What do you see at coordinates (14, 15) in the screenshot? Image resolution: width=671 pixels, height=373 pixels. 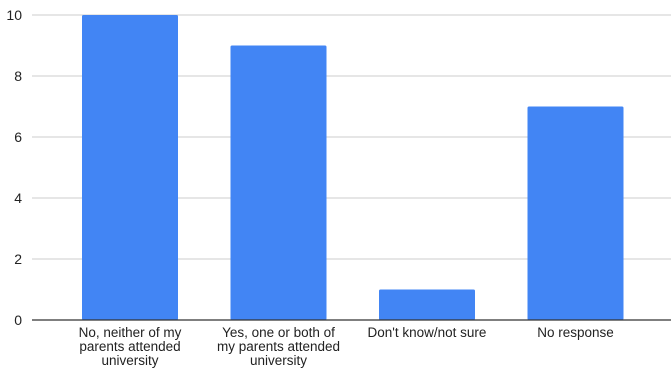 I see `y-tick-label-10: 10` at bounding box center [14, 15].